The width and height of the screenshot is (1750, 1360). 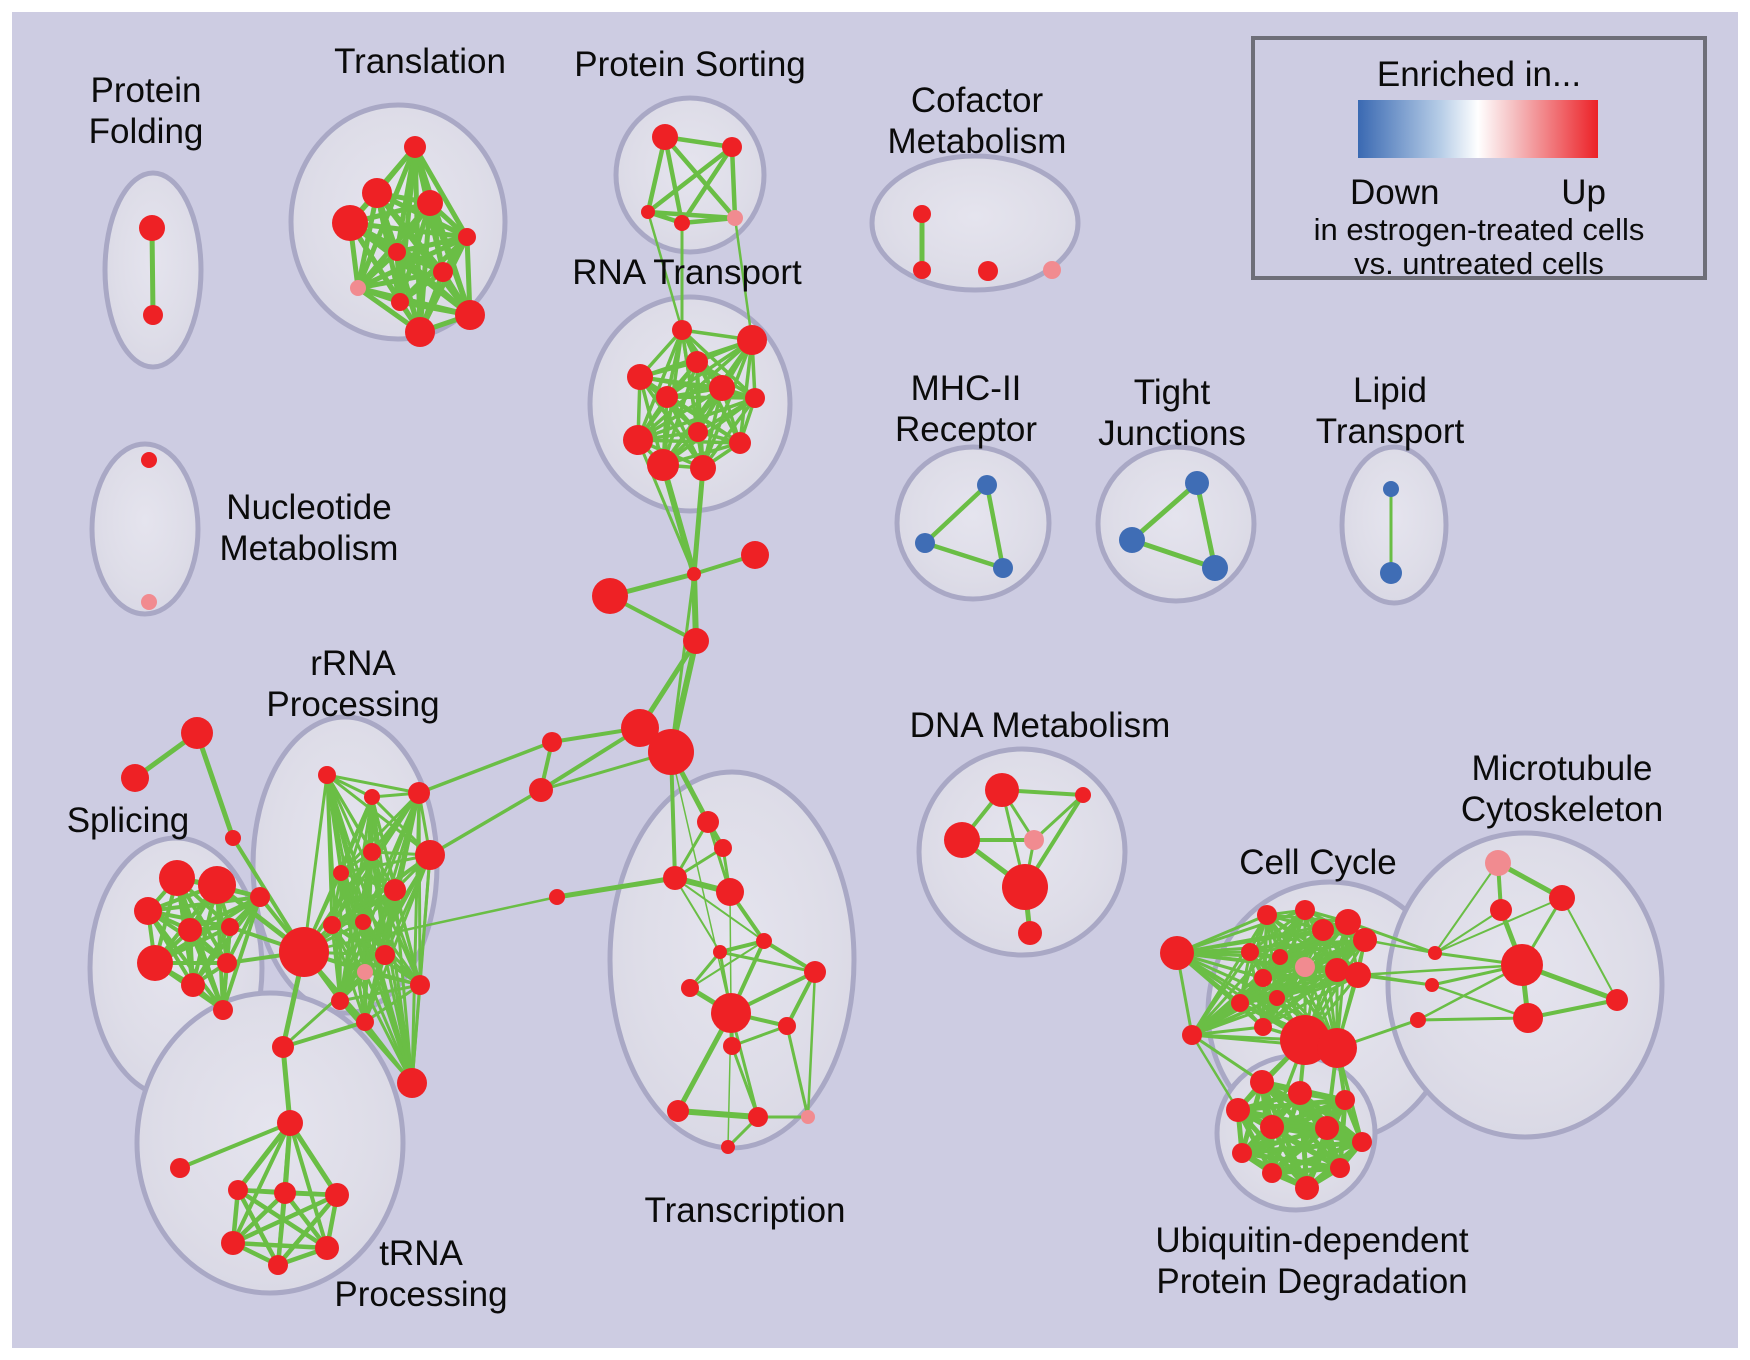 What do you see at coordinates (1390, 431) in the screenshot?
I see `lipid_transport-label-line-2: Transport` at bounding box center [1390, 431].